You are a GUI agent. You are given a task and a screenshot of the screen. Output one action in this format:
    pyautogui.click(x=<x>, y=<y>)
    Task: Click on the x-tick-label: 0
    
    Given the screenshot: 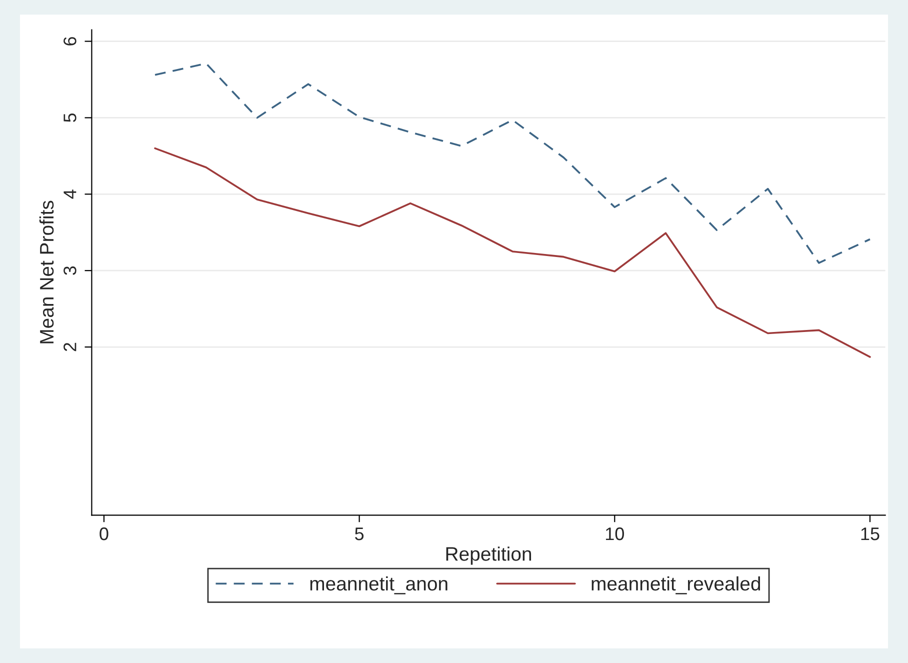 What is the action you would take?
    pyautogui.click(x=104, y=533)
    